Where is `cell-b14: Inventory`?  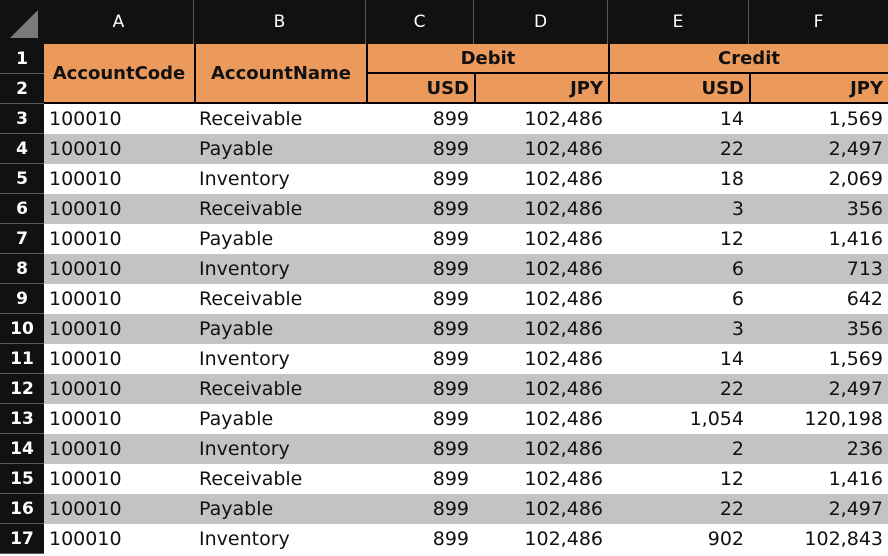 cell-b14: Inventory is located at coordinates (244, 449).